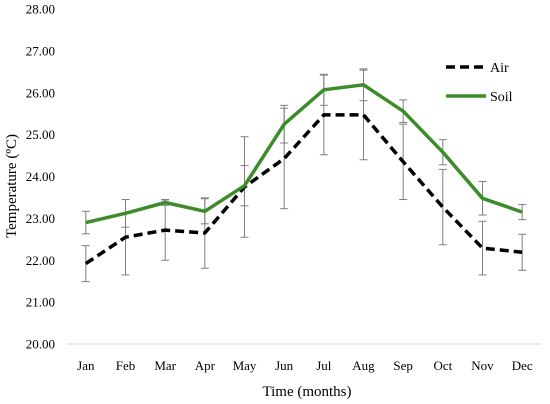 The height and width of the screenshot is (404, 550). Describe the element at coordinates (501, 97) in the screenshot. I see `legend-label: Soil` at that location.